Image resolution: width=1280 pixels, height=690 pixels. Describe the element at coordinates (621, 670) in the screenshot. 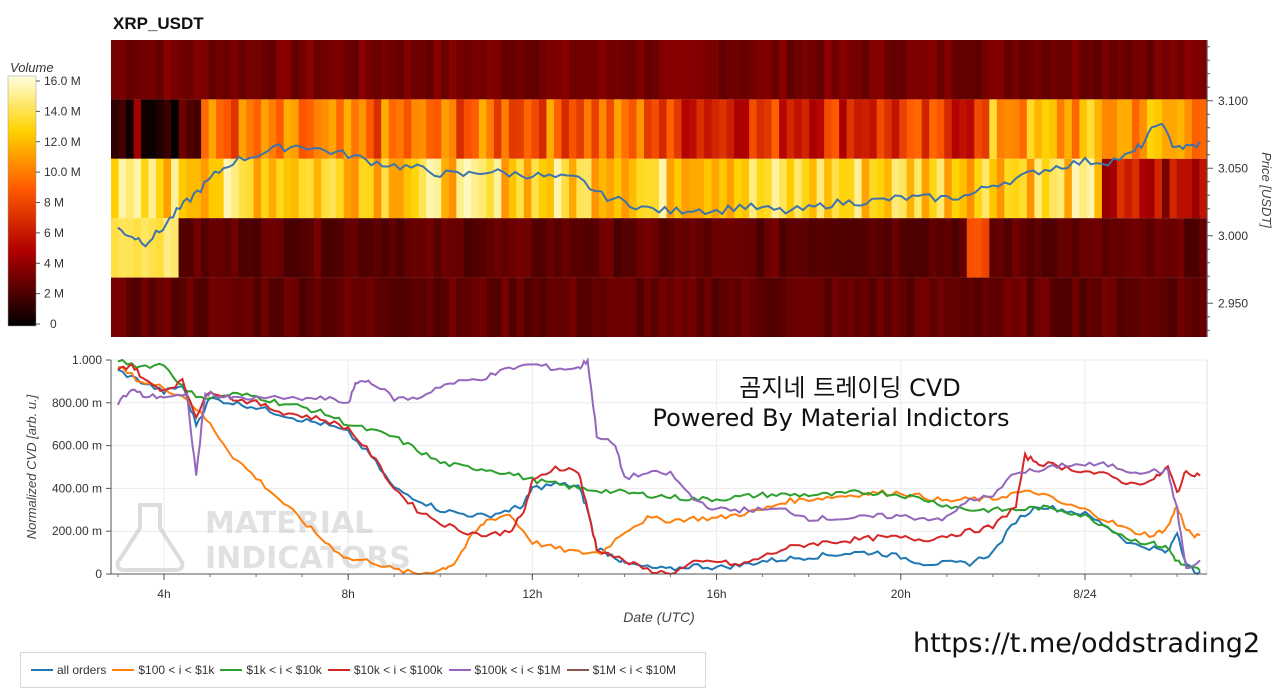

I see `legend-item: $1M < i < $10M` at that location.